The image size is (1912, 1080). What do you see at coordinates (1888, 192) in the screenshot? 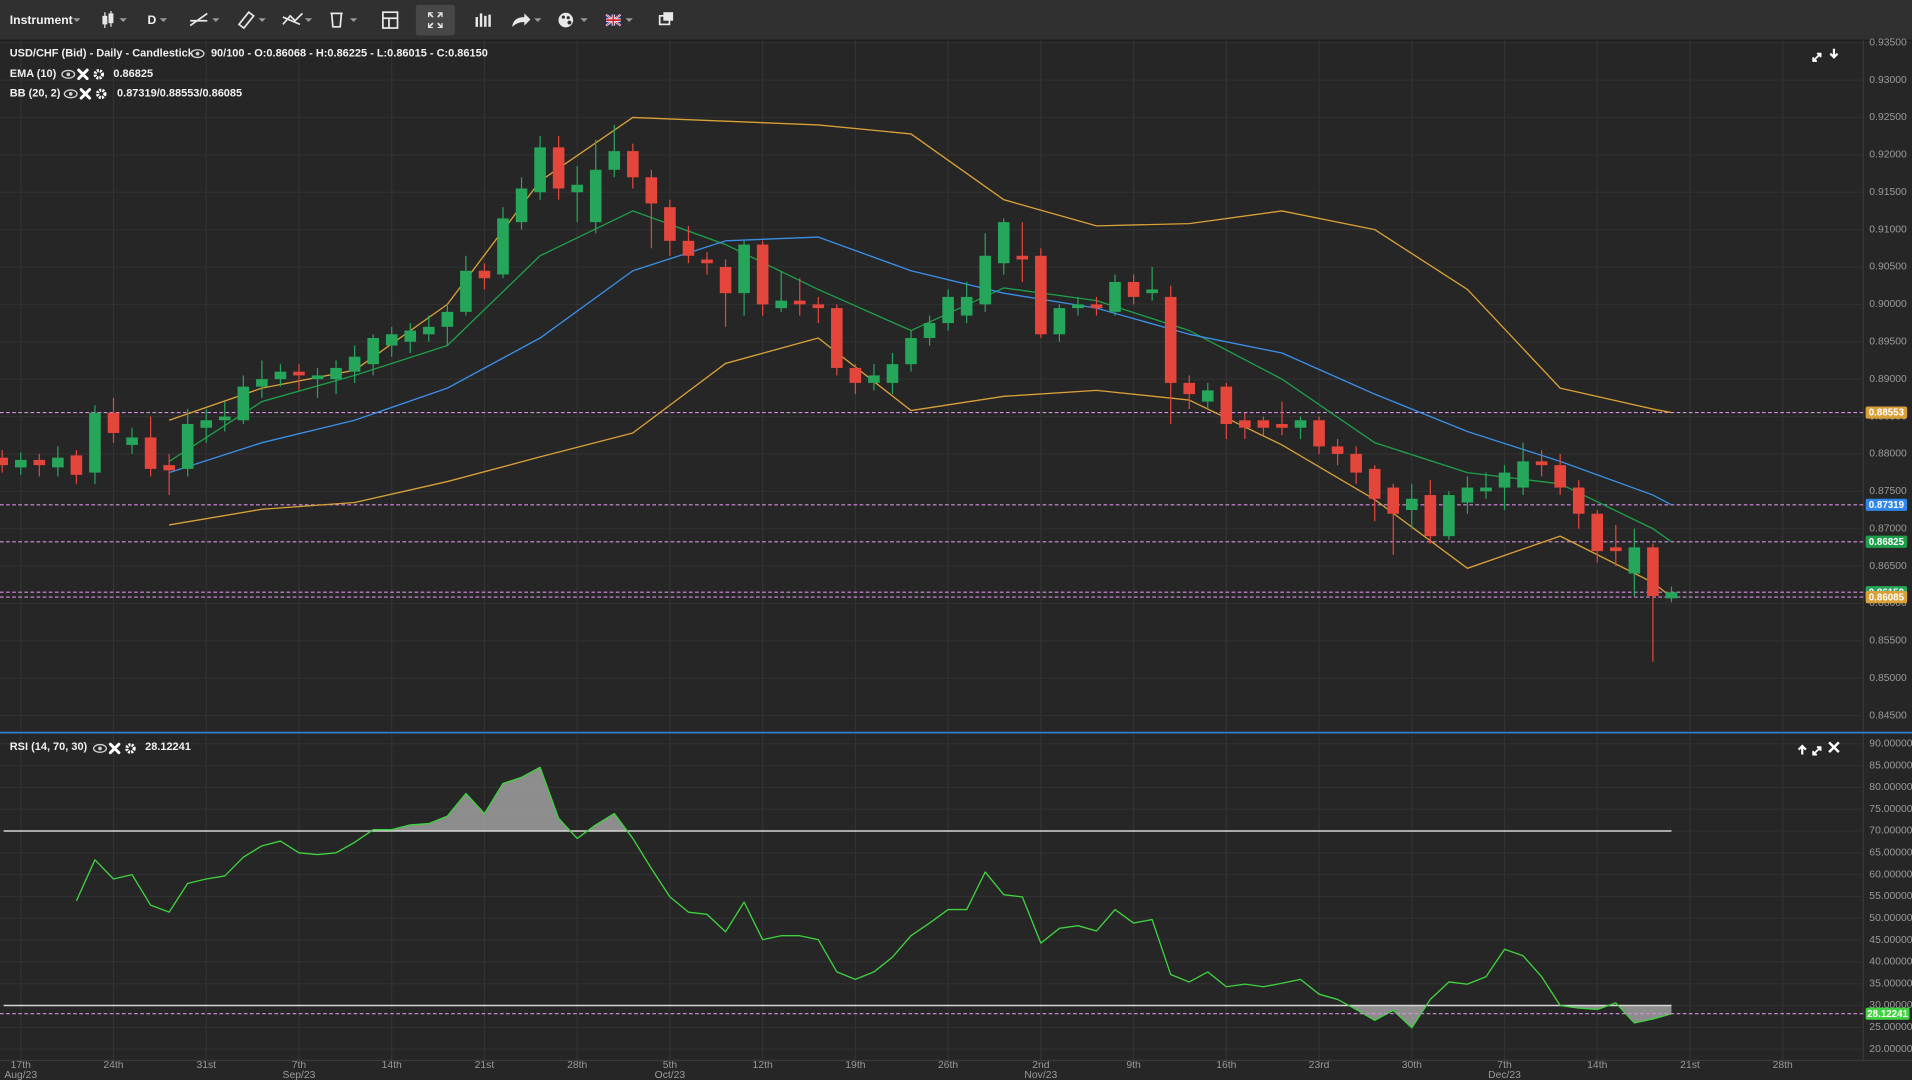
I see `y-tick-label: 0.91500` at bounding box center [1888, 192].